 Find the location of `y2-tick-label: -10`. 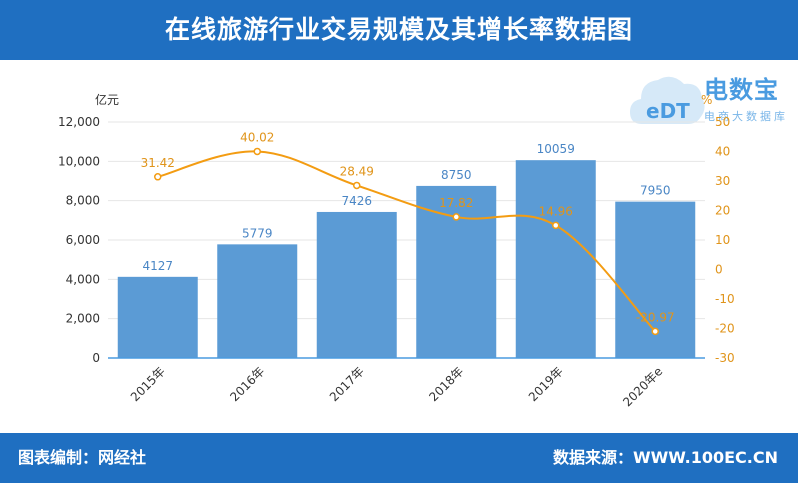

y2-tick-label: -10 is located at coordinates (725, 299).